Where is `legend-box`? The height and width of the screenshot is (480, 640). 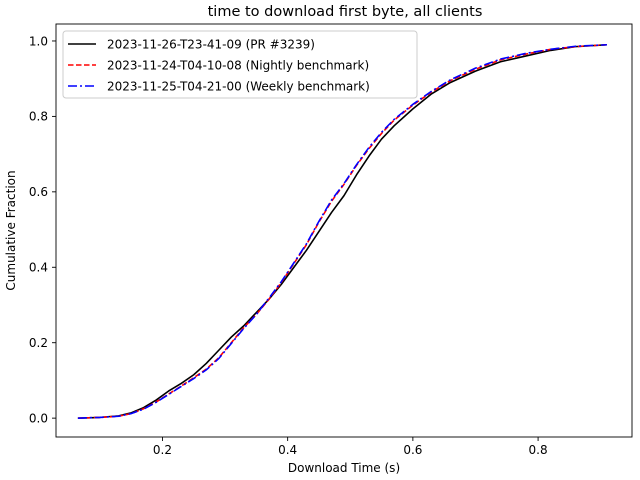 legend-box is located at coordinates (240, 64).